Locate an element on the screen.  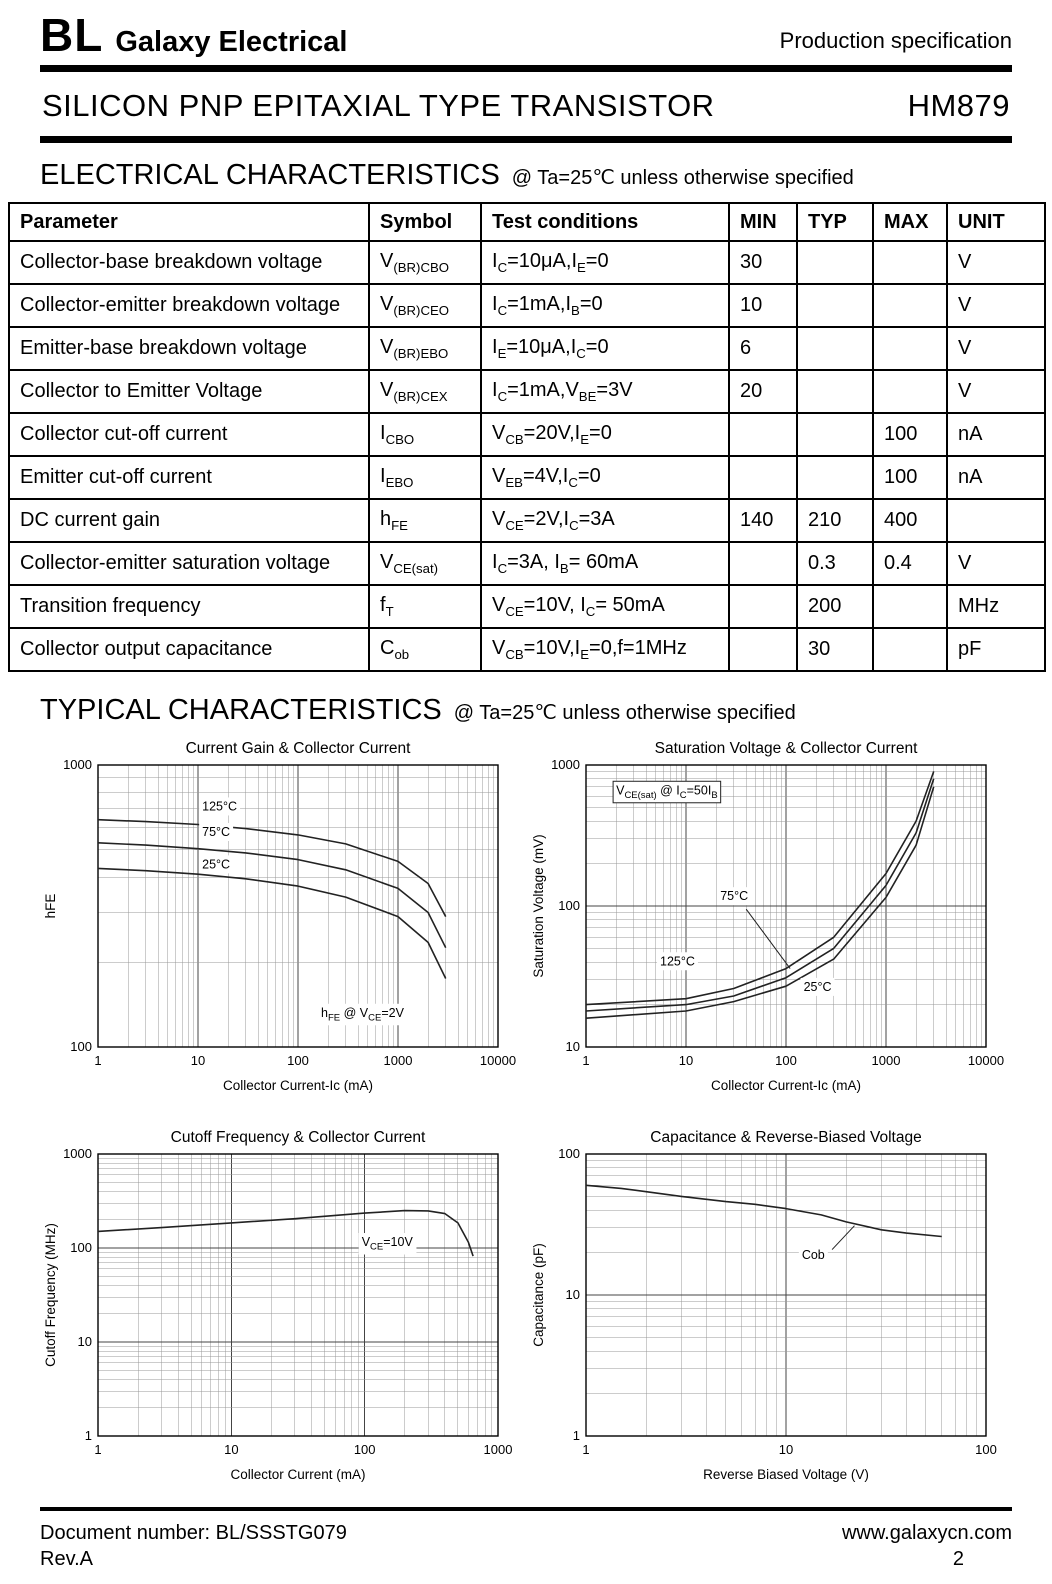
svg-text: Cutoff Frequency (MHz) is located at coordinates (50, 1295).